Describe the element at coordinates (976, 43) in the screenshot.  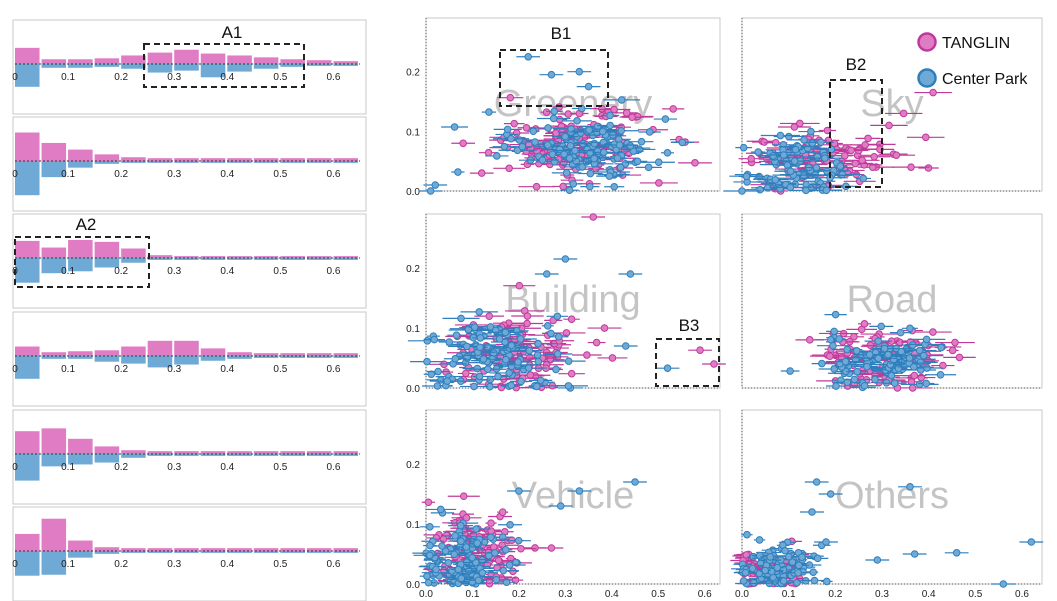
I see `legend-label-tanglin: TANGLIN` at that location.